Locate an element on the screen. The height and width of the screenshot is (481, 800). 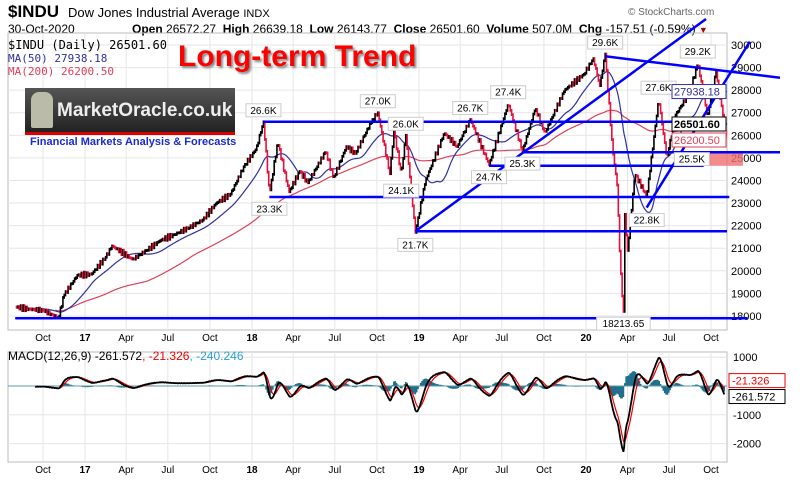
ma200-tag-box is located at coordinates (699, 140).